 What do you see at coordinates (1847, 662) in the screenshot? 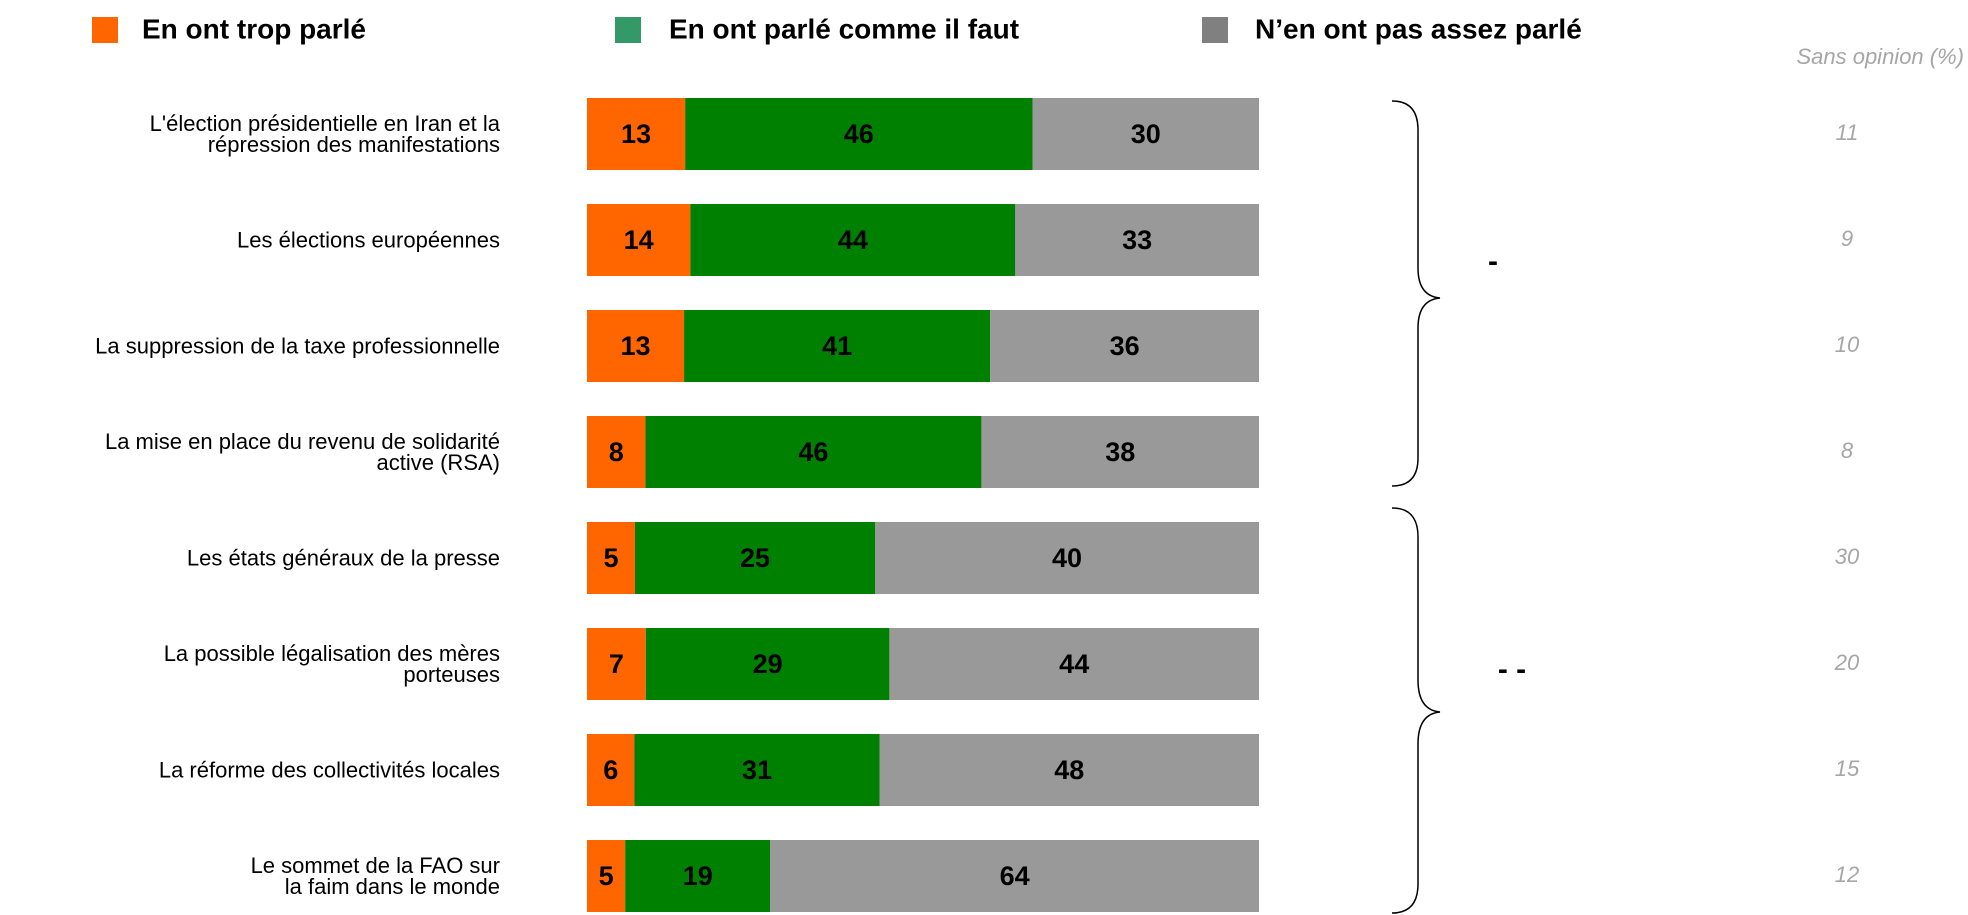
I see `sans-opinion-value: 20` at bounding box center [1847, 662].